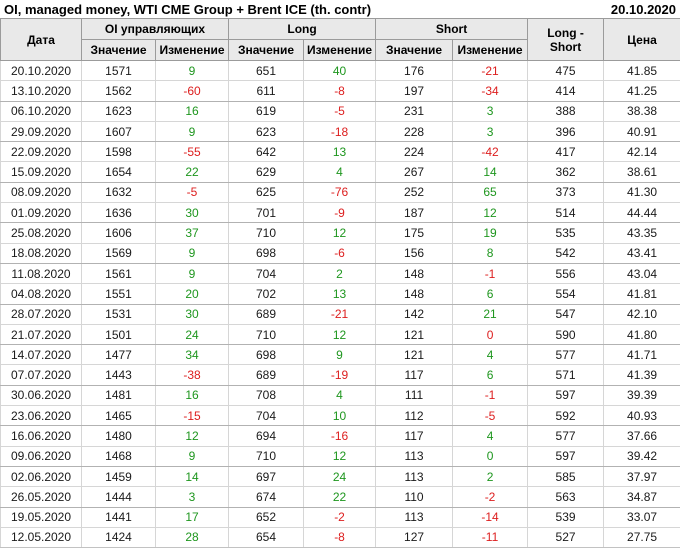 The height and width of the screenshot is (548, 680). I want to click on oi-value-cell: 1654, so click(118, 172).